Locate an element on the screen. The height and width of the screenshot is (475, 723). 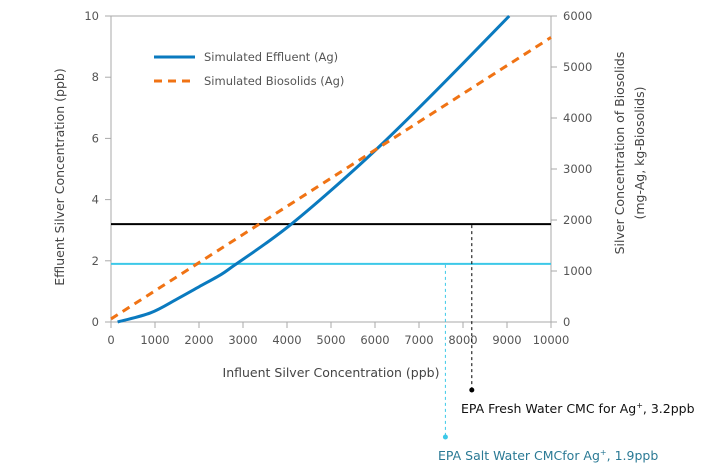
y-tick-label: 0 is located at coordinates (95, 322).